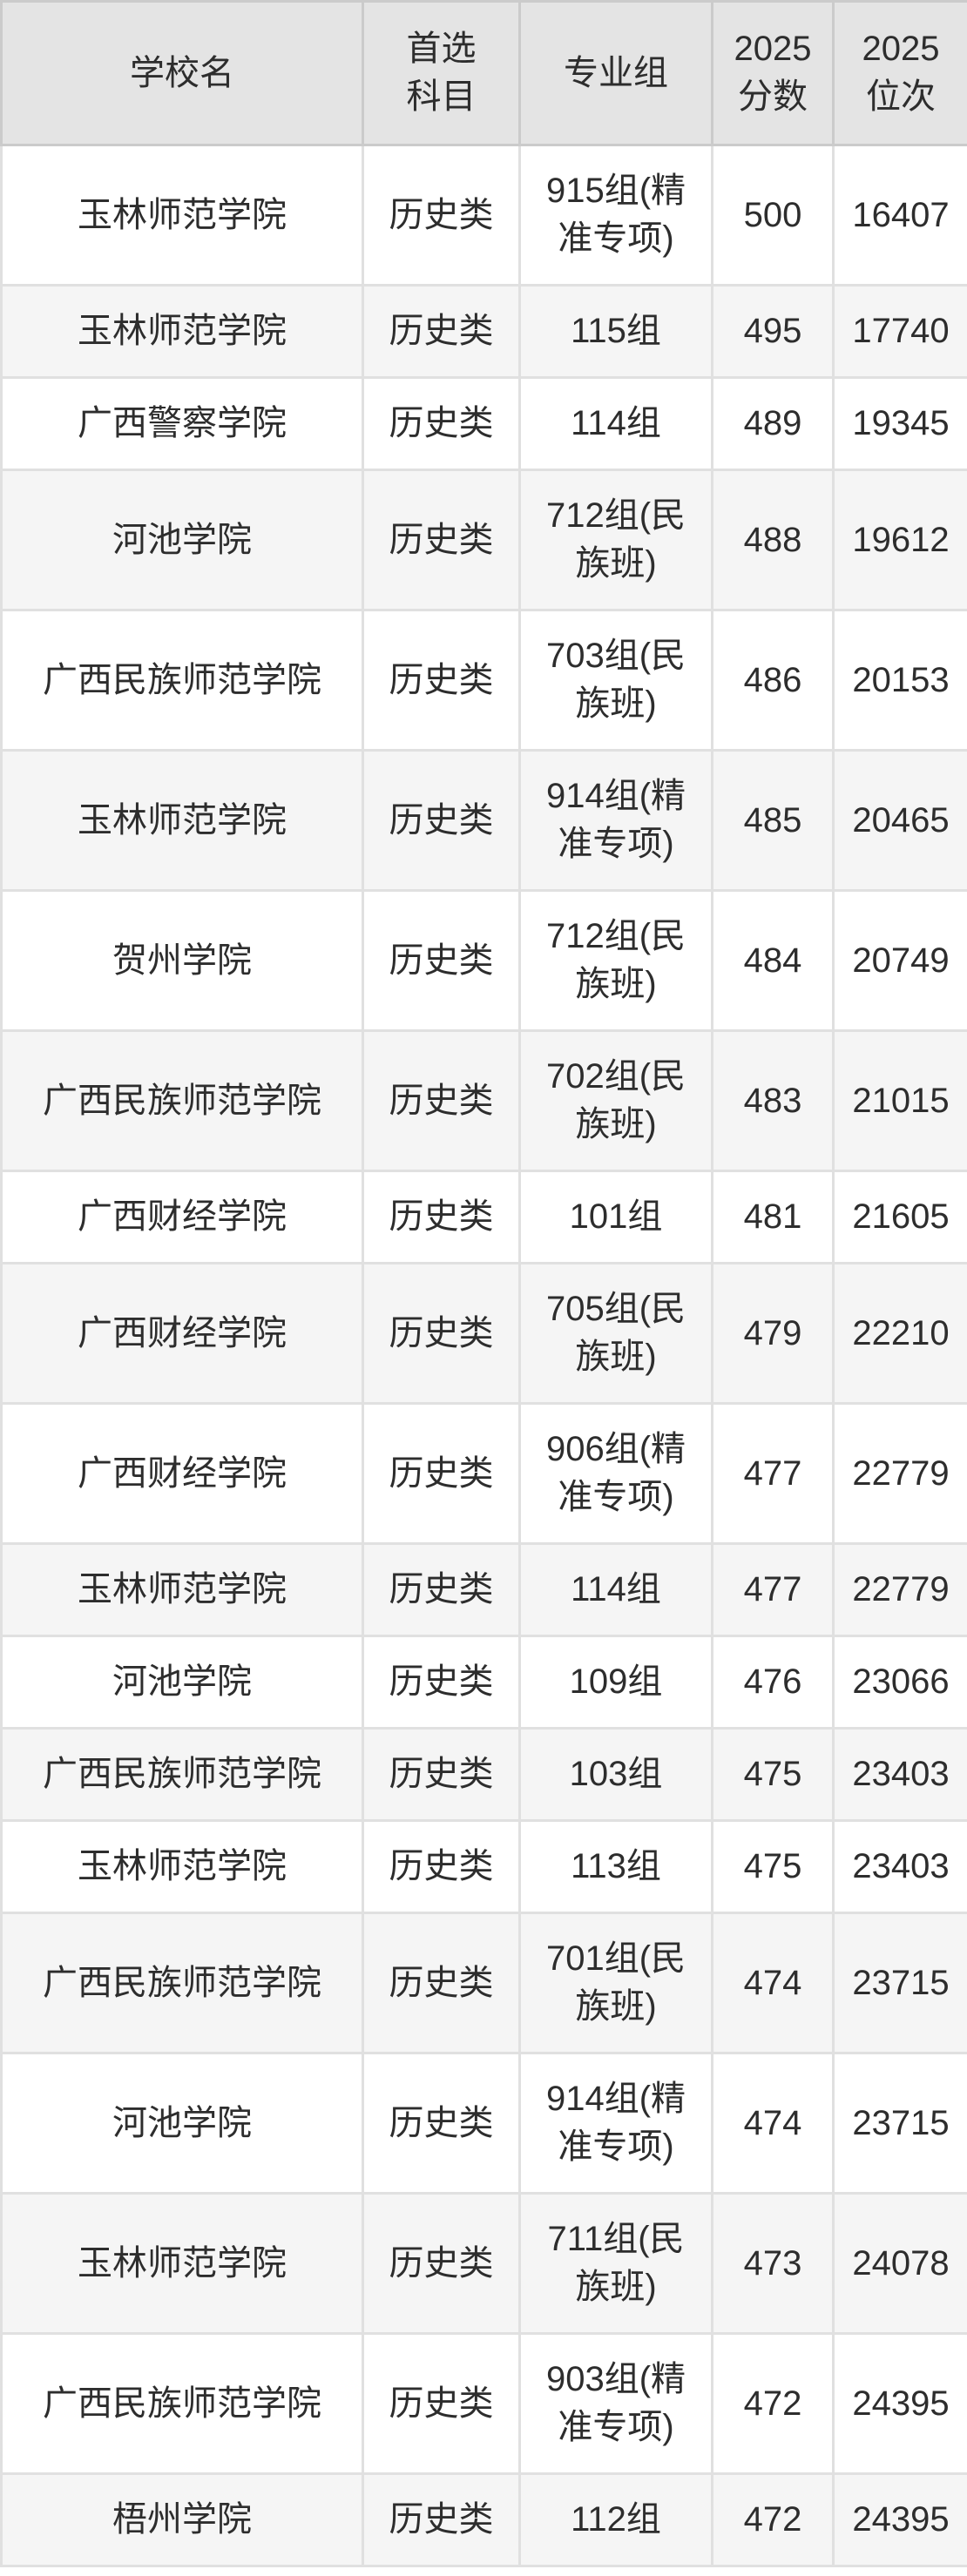 The image size is (967, 2576). I want to click on rank-cell: 21605, so click(899, 1217).